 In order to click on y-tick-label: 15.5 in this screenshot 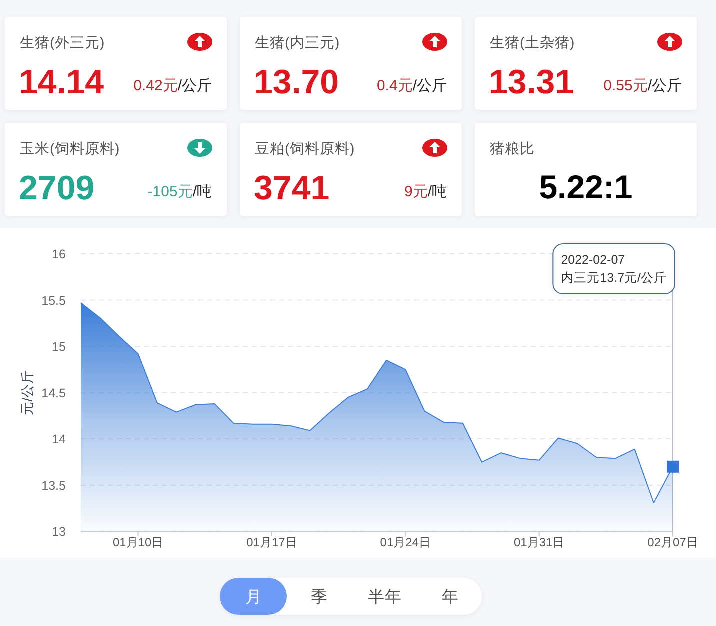, I will do `click(54, 301)`.